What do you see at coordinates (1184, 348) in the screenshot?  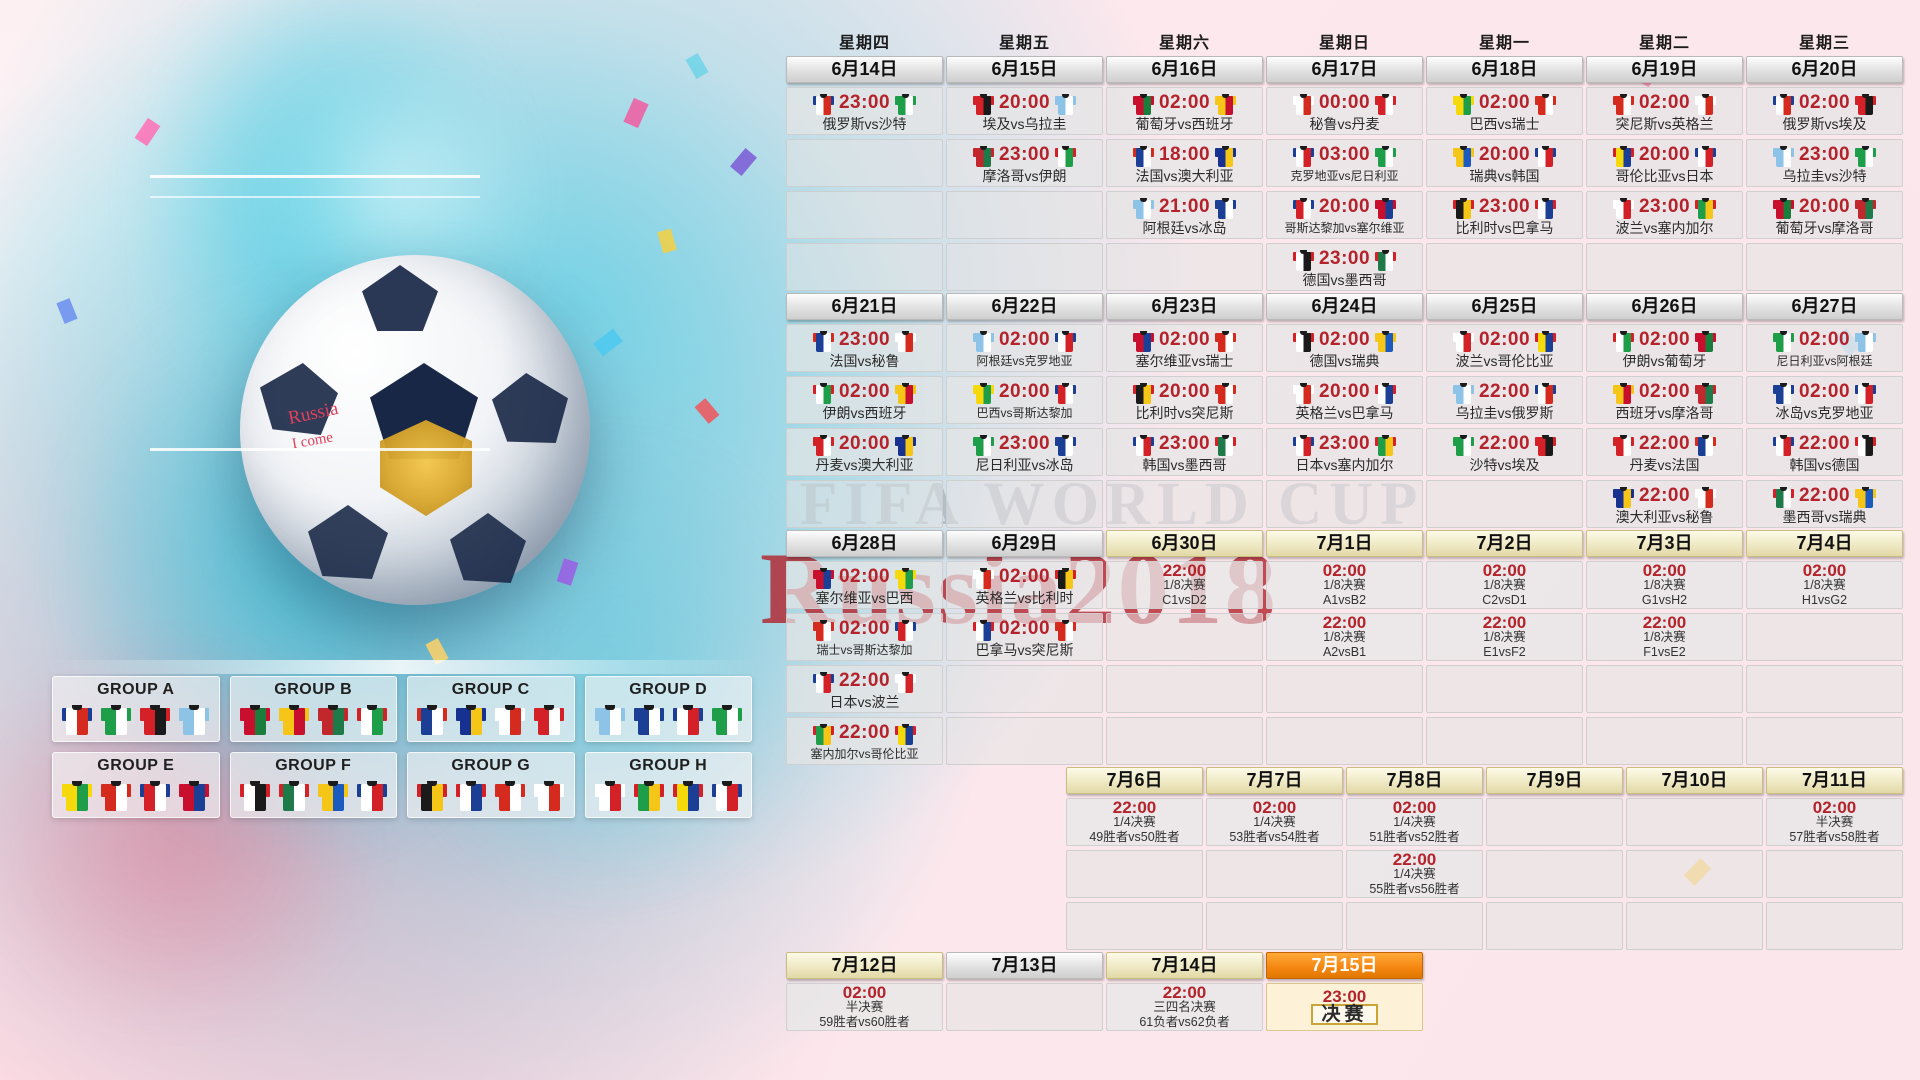 I see `match-cell: 02:00 塞尔维亚vs瑞士` at bounding box center [1184, 348].